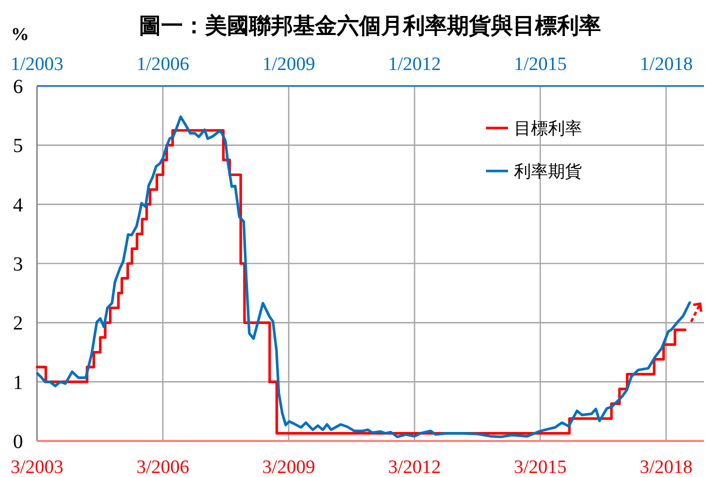  What do you see at coordinates (666, 467) in the screenshot?
I see `x-tick-label: 3/2018` at bounding box center [666, 467].